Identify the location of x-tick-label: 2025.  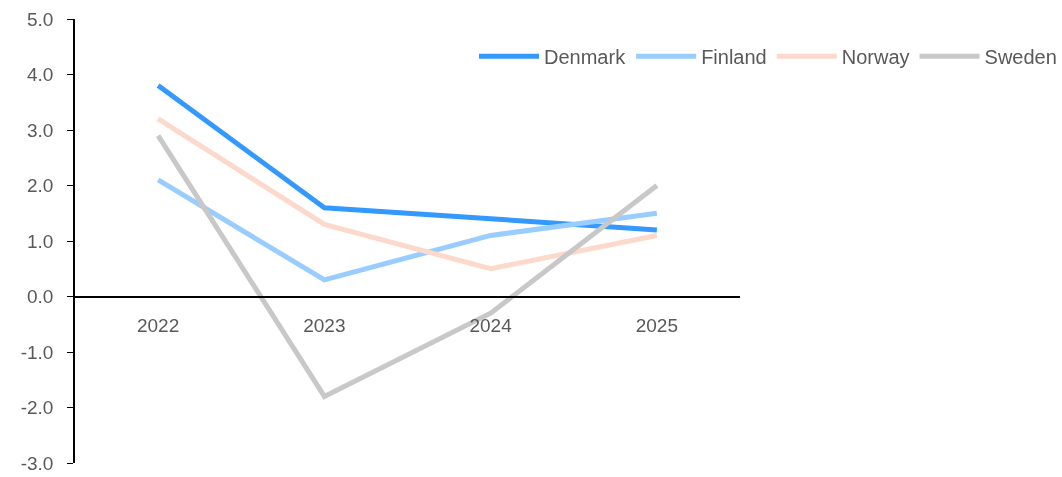
(657, 326).